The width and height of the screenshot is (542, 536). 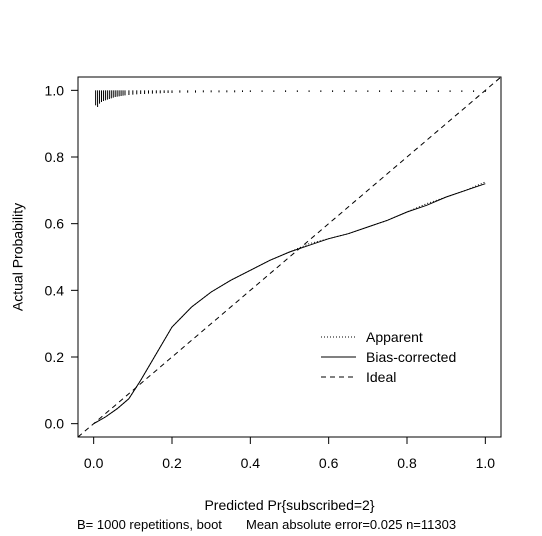 I want to click on x-tick-label: 1.0, so click(x=486, y=463).